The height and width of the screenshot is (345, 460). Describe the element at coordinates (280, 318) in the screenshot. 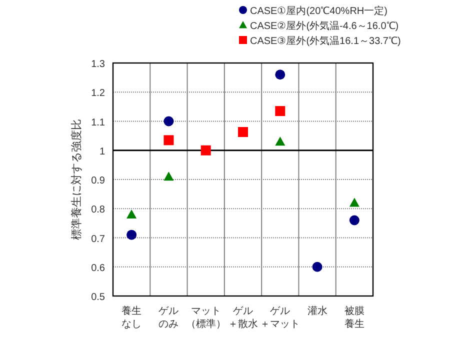

I see `x-tick-label: ゲル＋マット` at that location.